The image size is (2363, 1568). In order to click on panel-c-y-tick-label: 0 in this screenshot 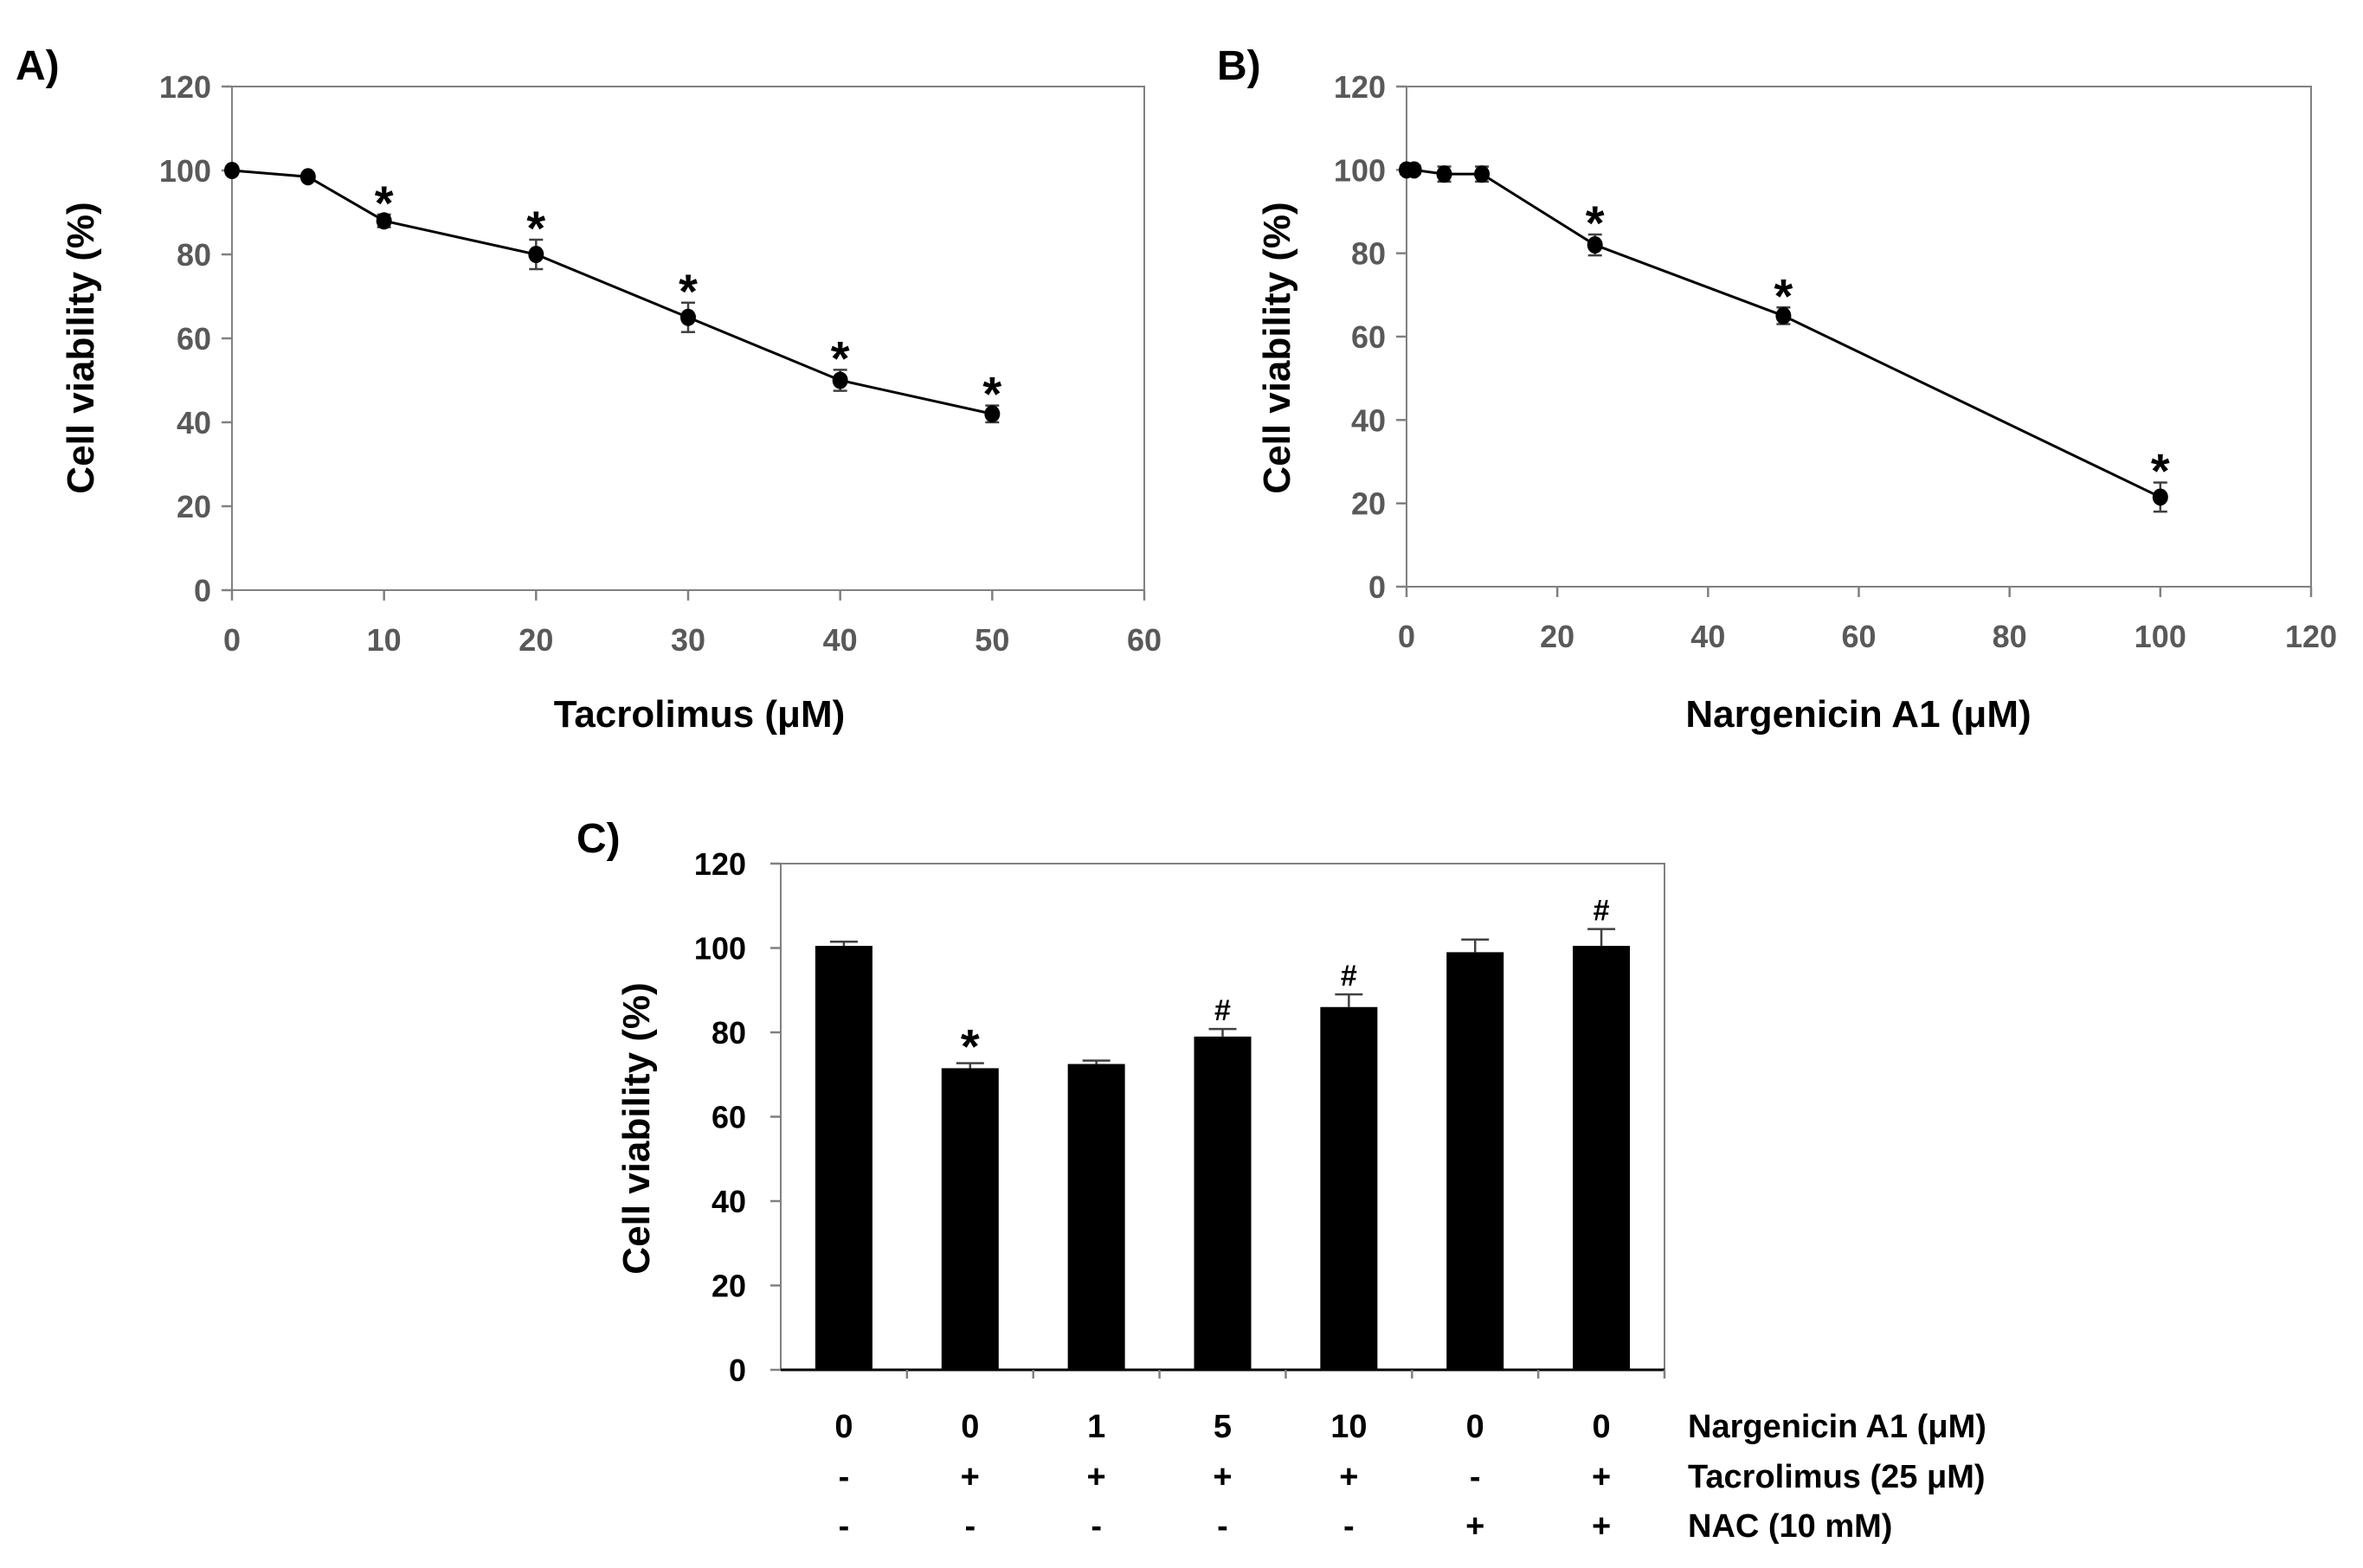, I will do `click(737, 1370)`.